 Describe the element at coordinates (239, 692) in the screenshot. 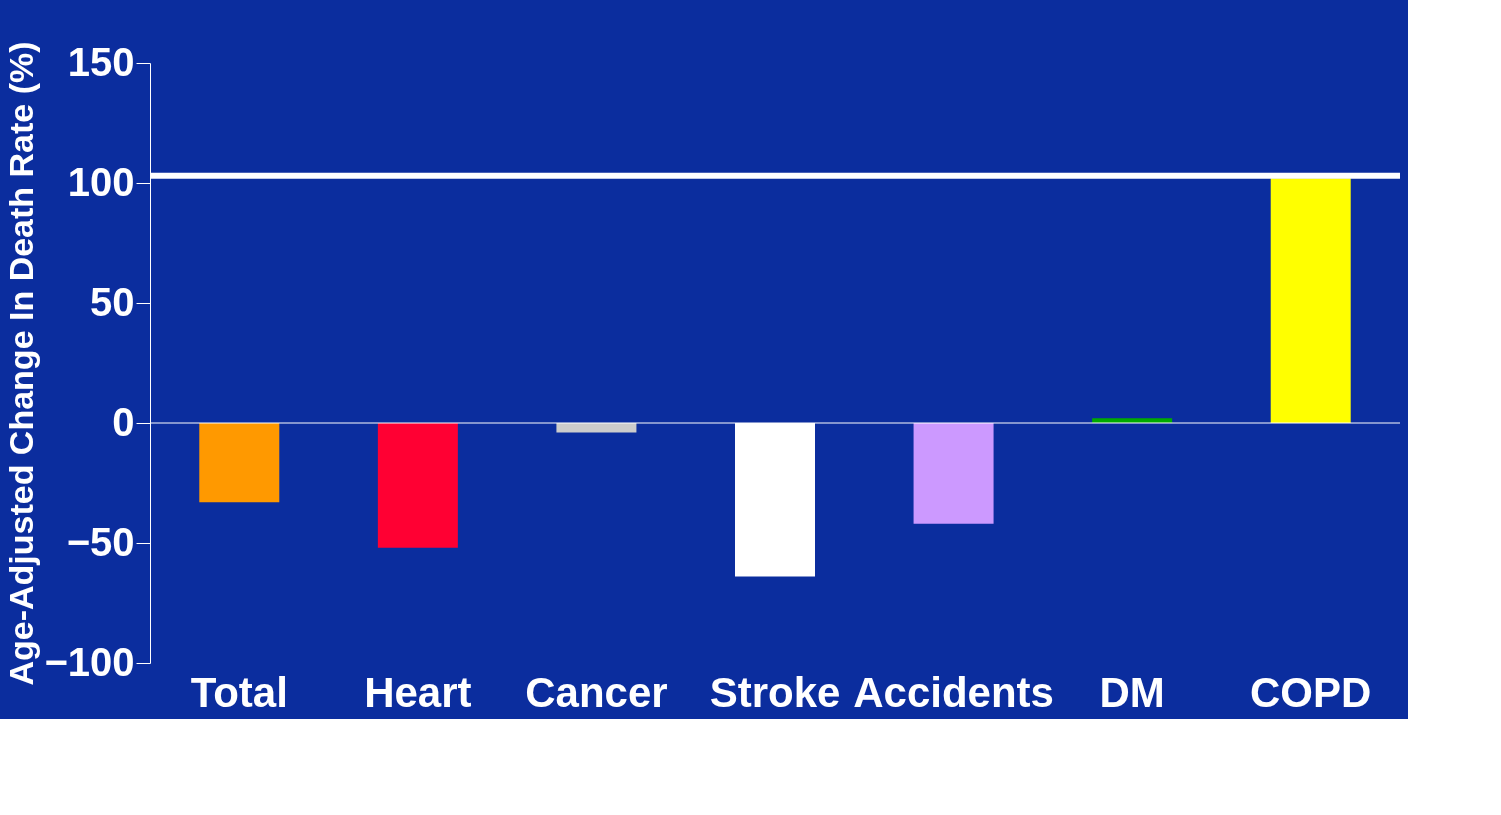

I see `x-tick-label: Total` at that location.